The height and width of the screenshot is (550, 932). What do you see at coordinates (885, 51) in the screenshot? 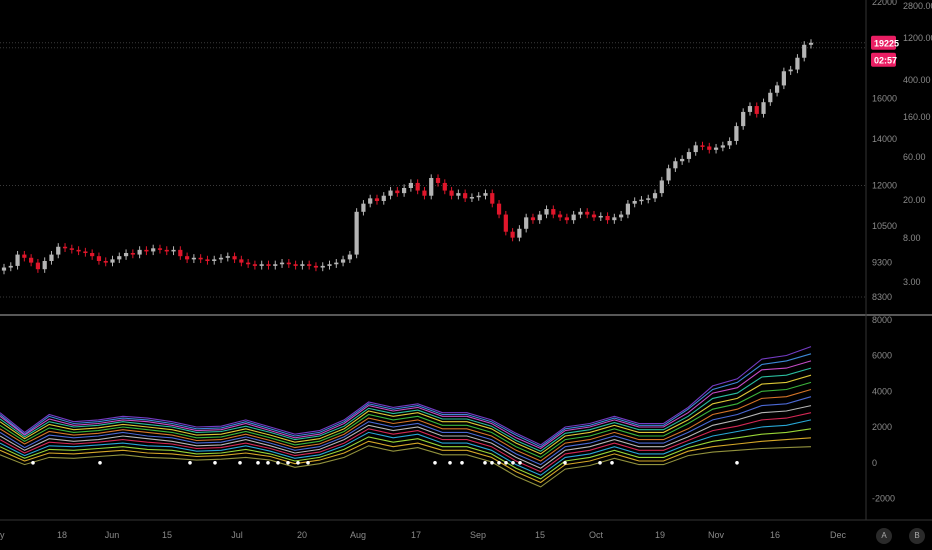
I see `price-badges: 19225 02:57` at bounding box center [885, 51].